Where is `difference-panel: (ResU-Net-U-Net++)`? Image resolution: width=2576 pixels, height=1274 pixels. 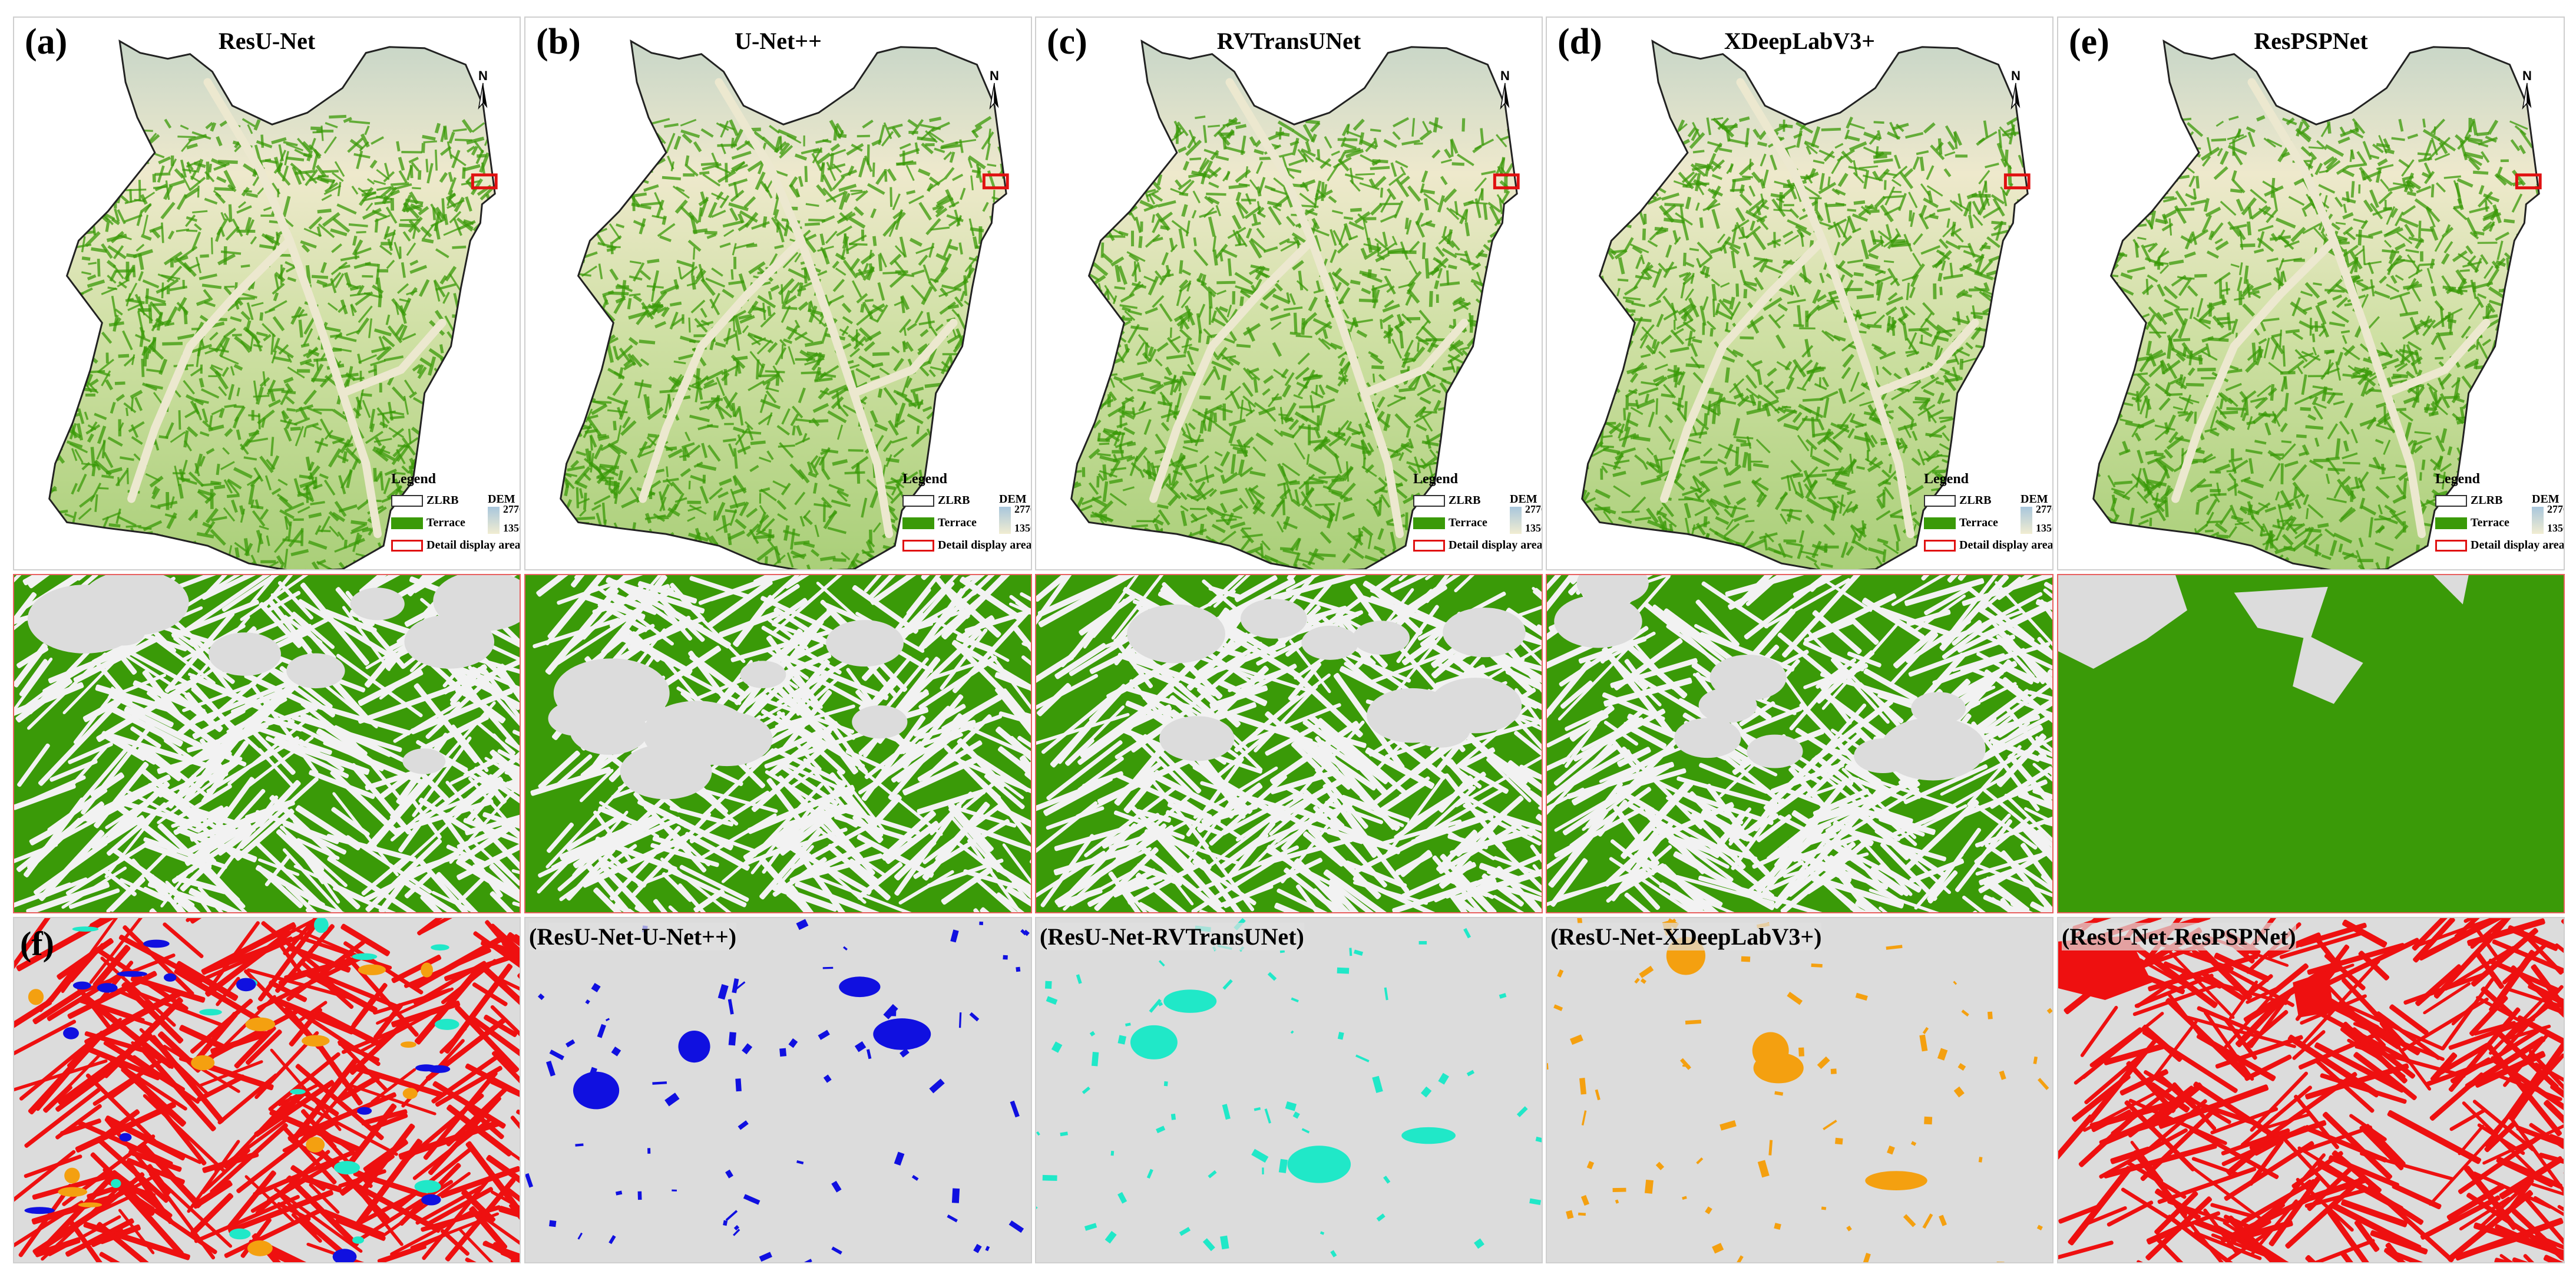
difference-panel: (ResU-Net-U-Net++) is located at coordinates (778, 1090).